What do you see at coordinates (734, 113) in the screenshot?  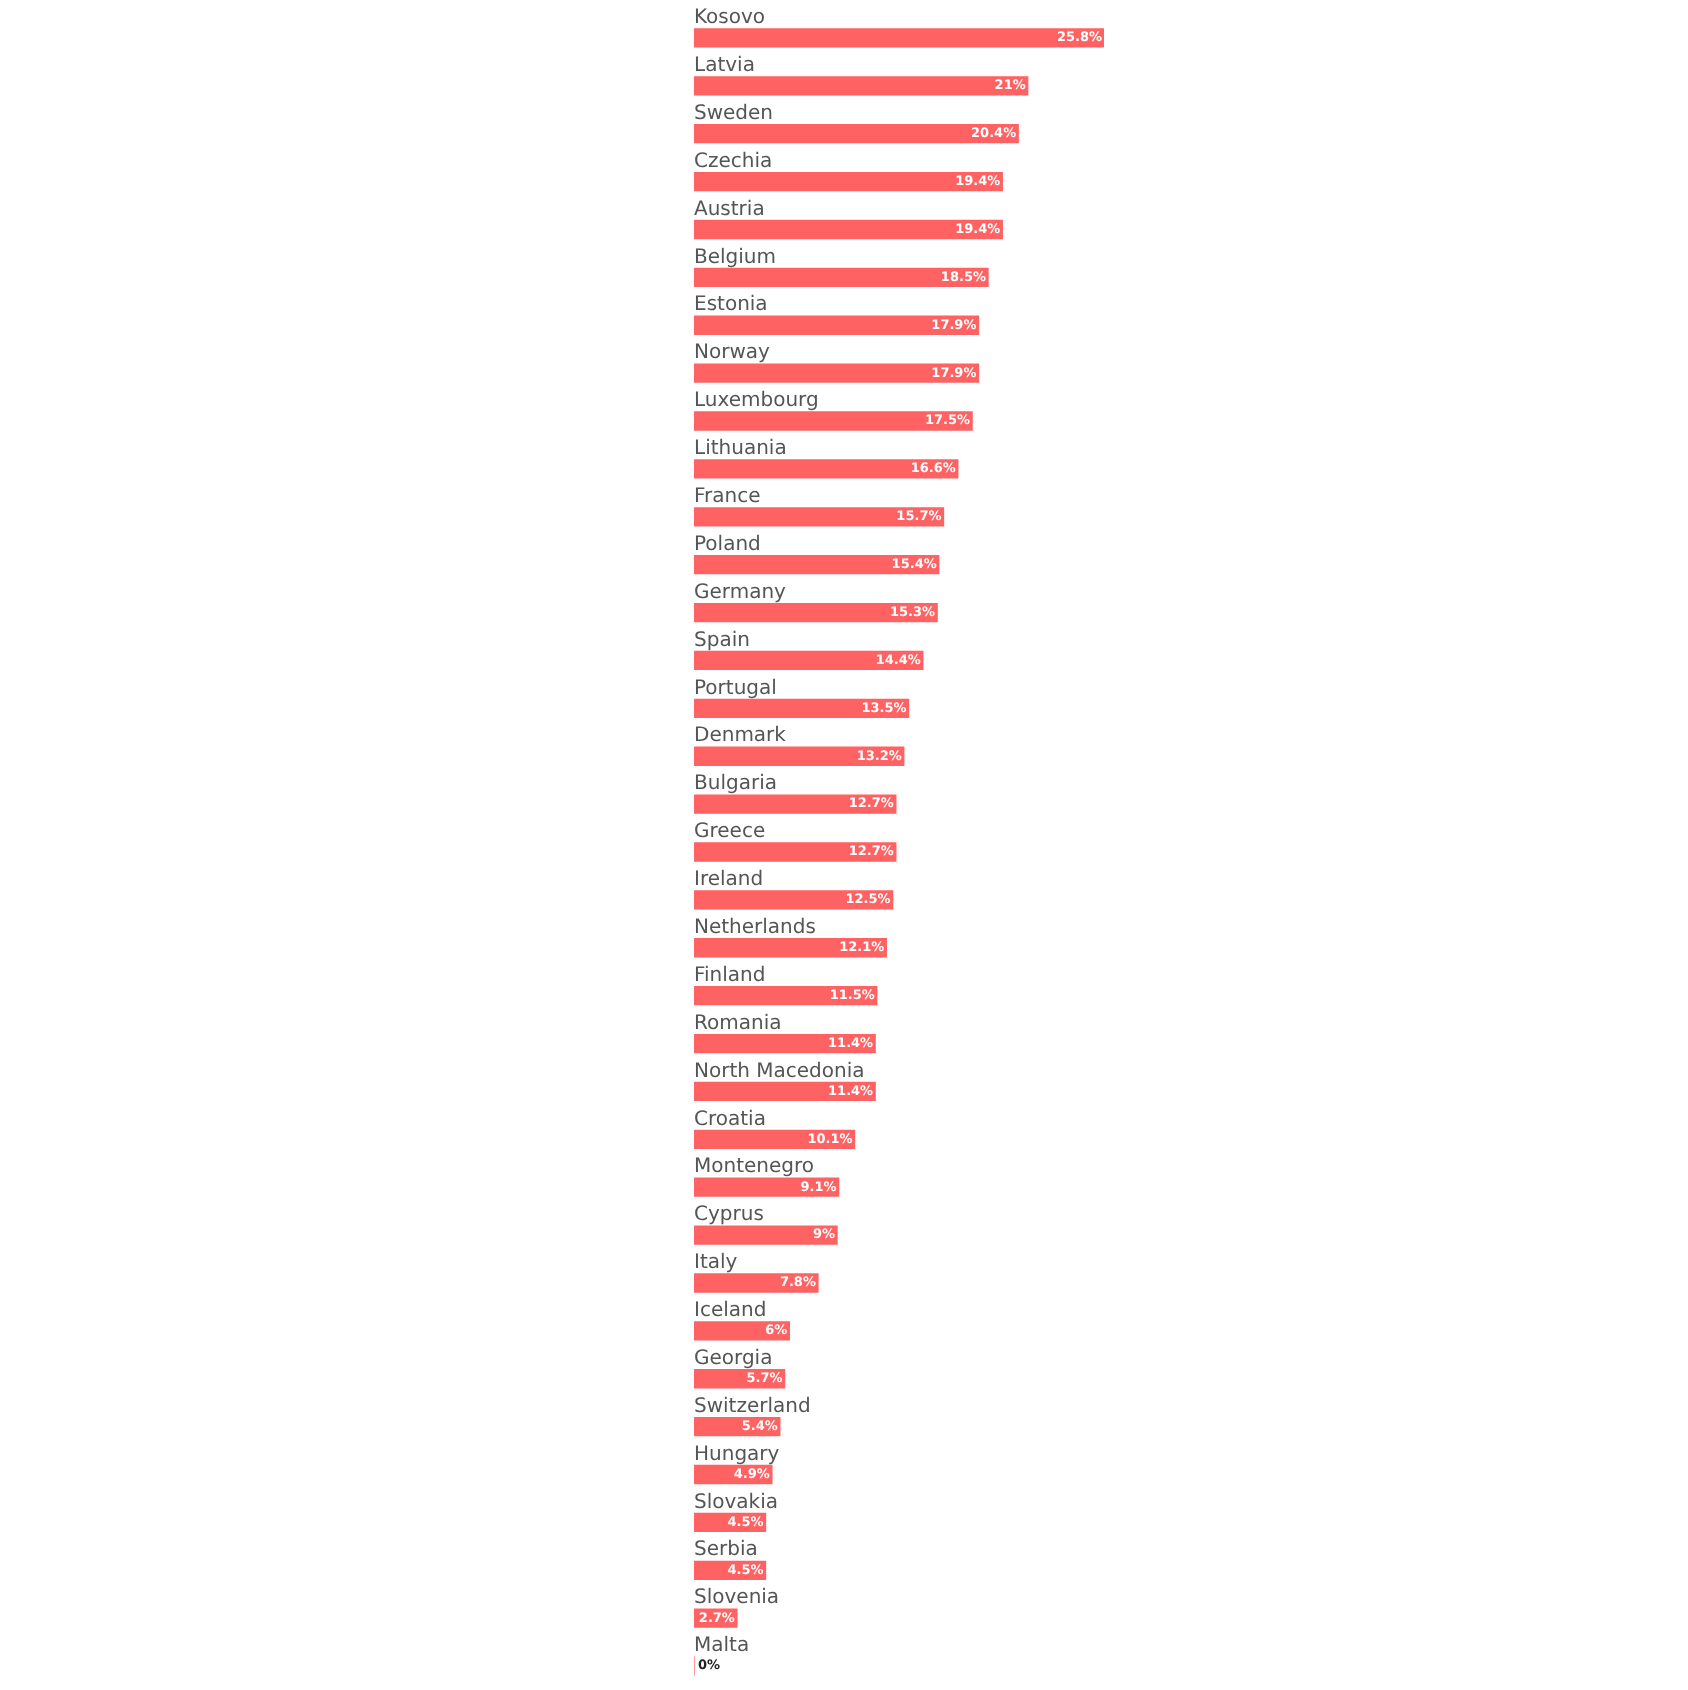 I see `y-tick-label: Sweden` at bounding box center [734, 113].